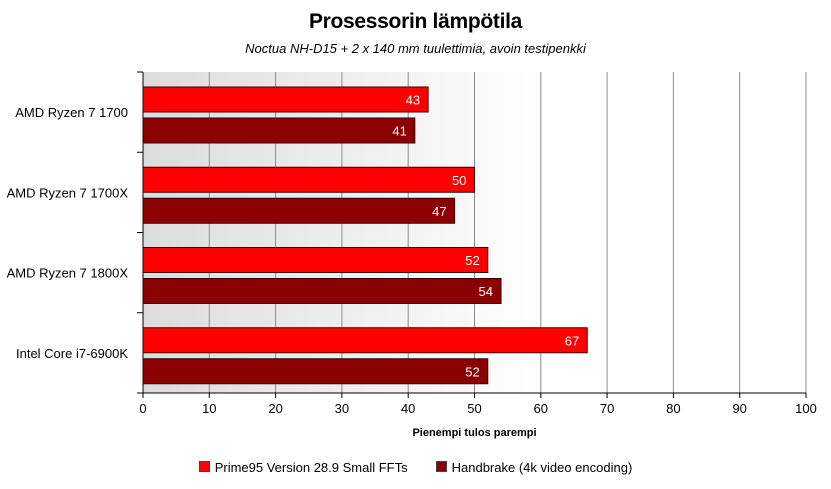 Image resolution: width=831 pixels, height=489 pixels. I want to click on category-label: AMD Ryzen 7 1800X, so click(68, 273).